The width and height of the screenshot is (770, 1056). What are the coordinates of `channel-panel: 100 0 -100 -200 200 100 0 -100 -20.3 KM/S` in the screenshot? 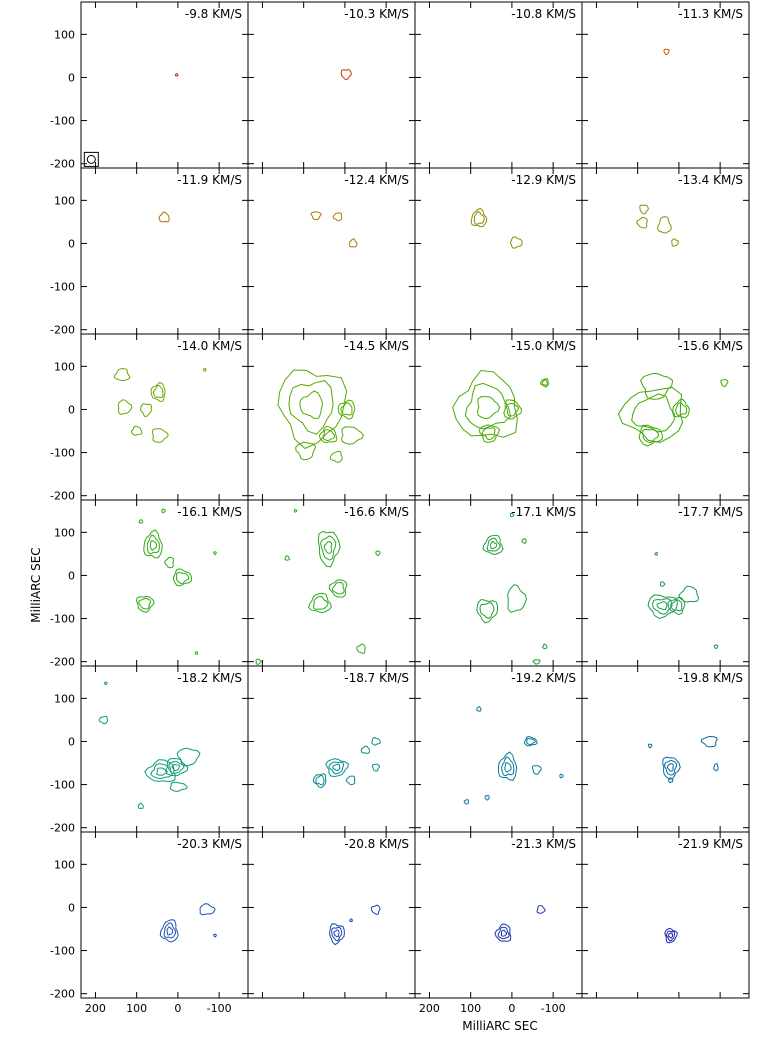 It's located at (149, 923).